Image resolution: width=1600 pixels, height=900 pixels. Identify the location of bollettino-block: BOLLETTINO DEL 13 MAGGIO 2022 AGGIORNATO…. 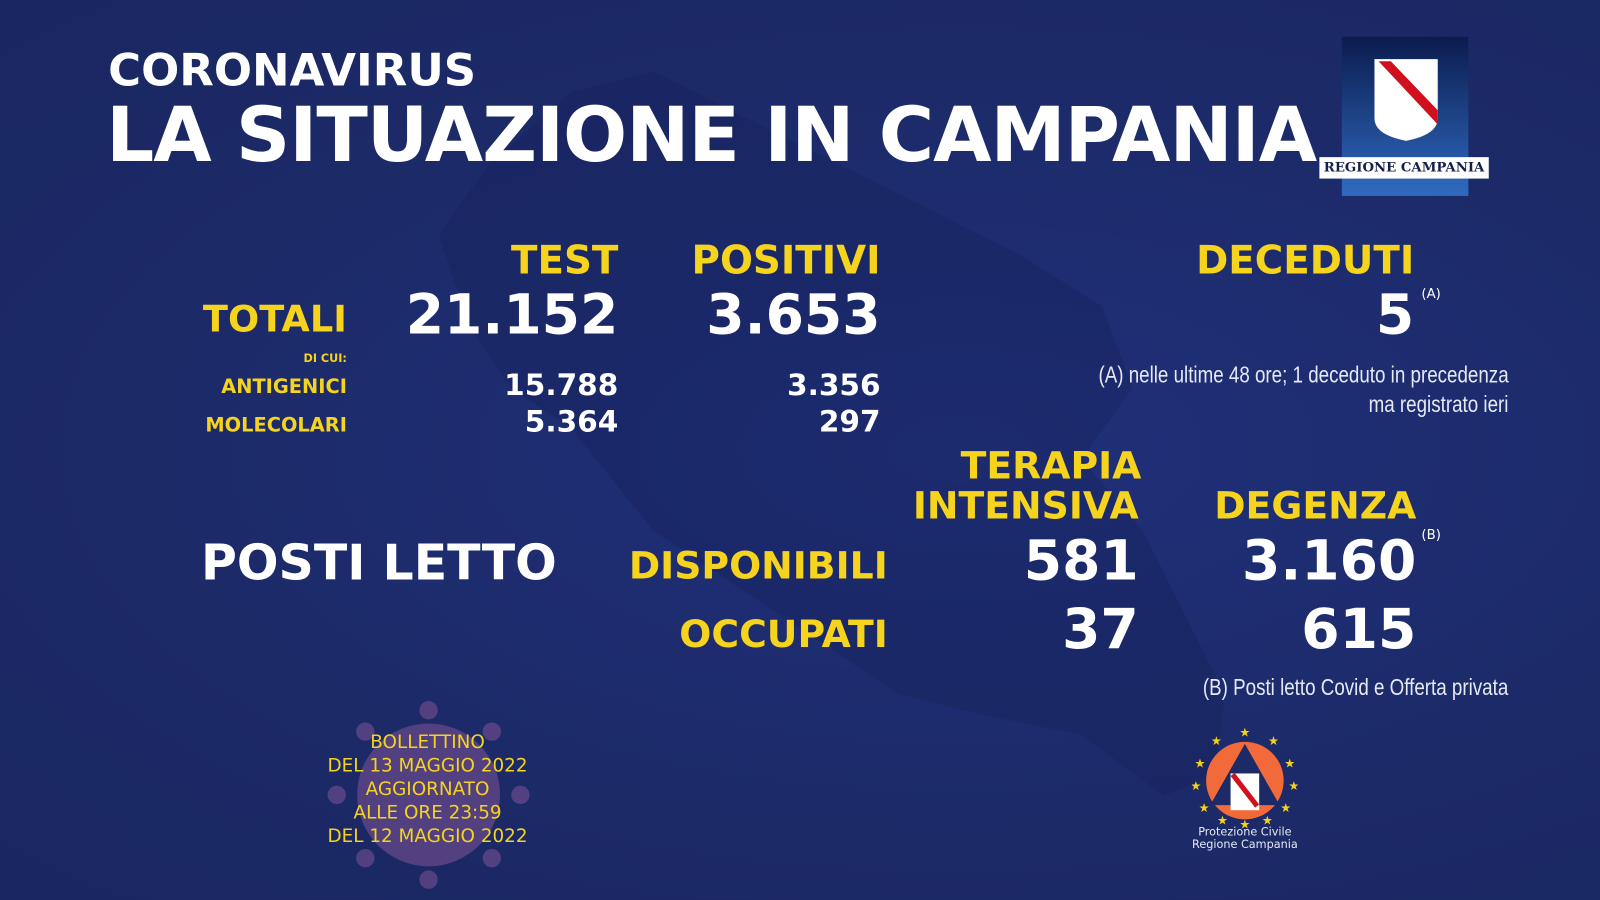
(427, 789).